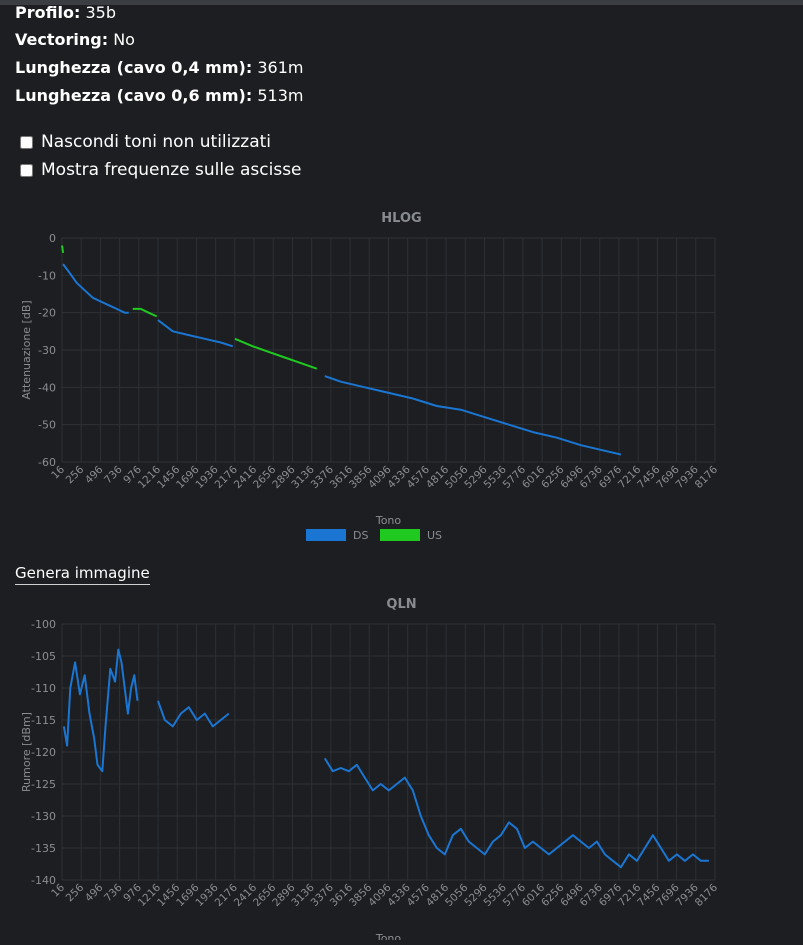 This screenshot has height=945, width=803. What do you see at coordinates (47, 313) in the screenshot?
I see `y-tick-label: -20` at bounding box center [47, 313].